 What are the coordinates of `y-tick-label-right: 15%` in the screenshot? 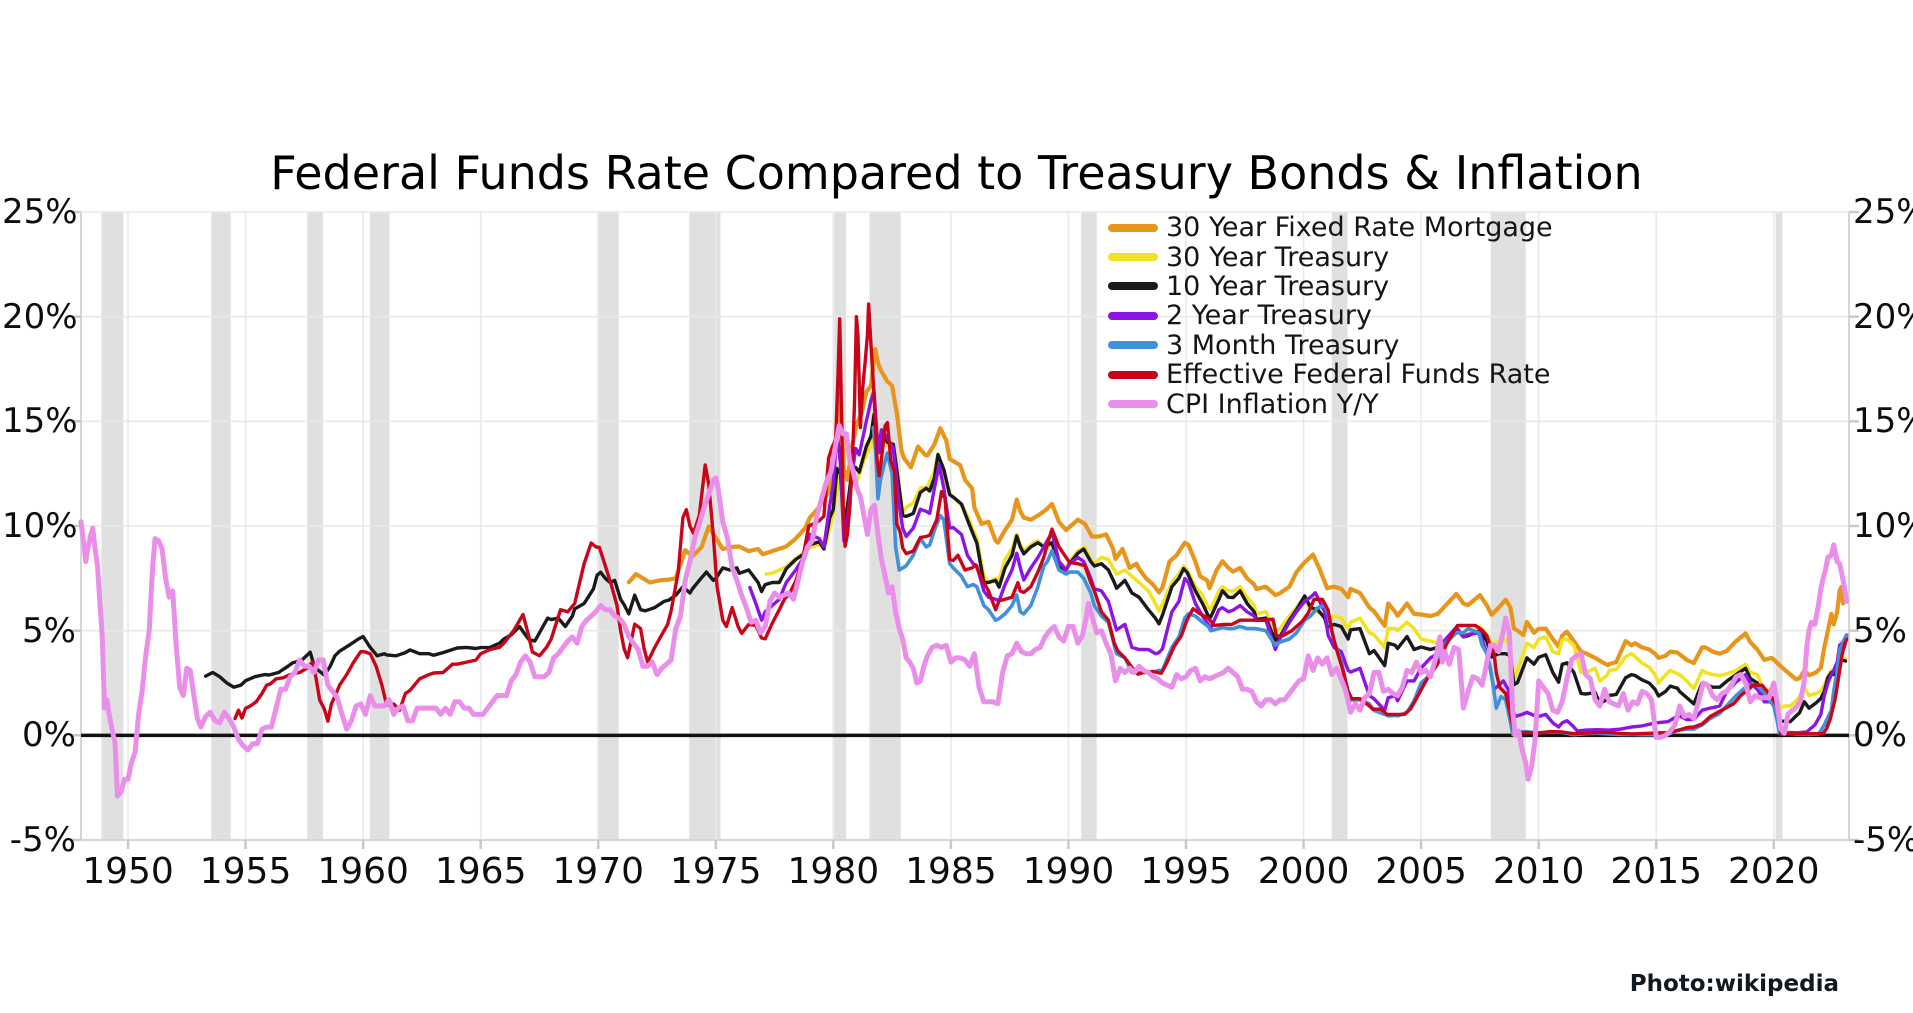 It's located at (1883, 421).